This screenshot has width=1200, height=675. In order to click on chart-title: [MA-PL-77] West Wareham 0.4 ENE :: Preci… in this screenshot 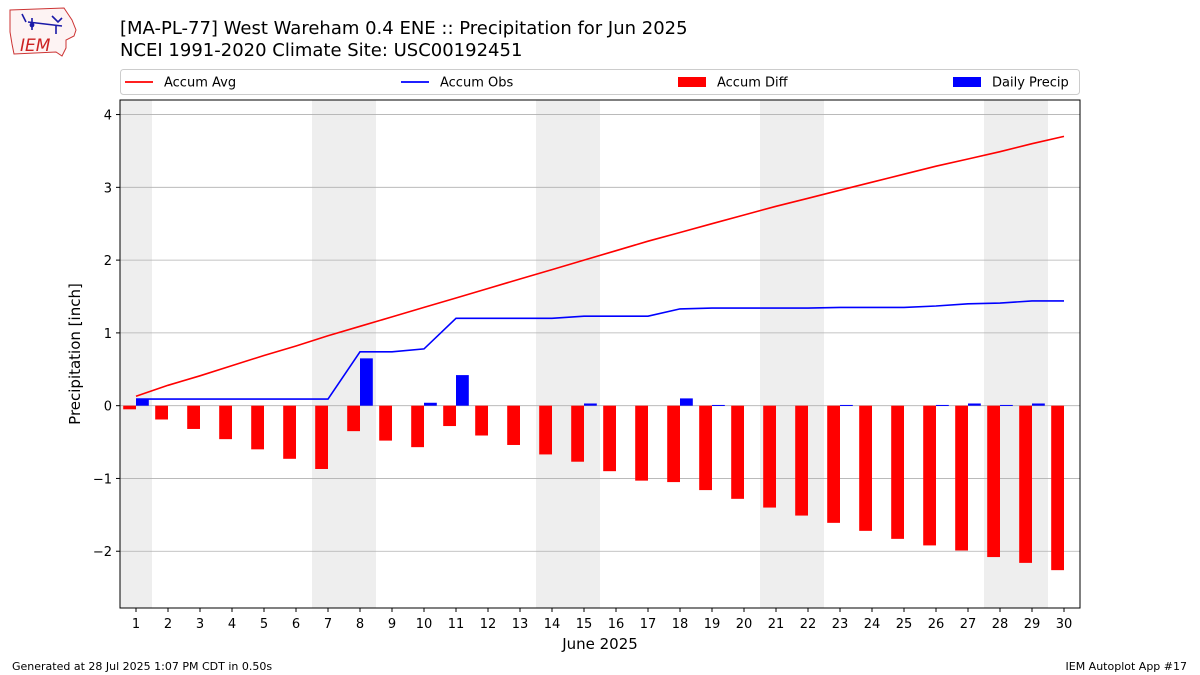, I will do `click(404, 28)`.